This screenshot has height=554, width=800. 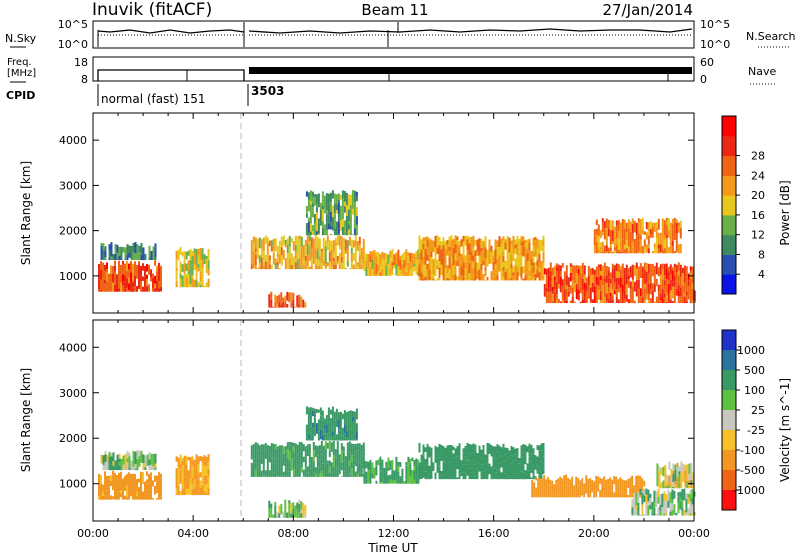 I want to click on velocity-colorbar-swatch, so click(x=729, y=480).